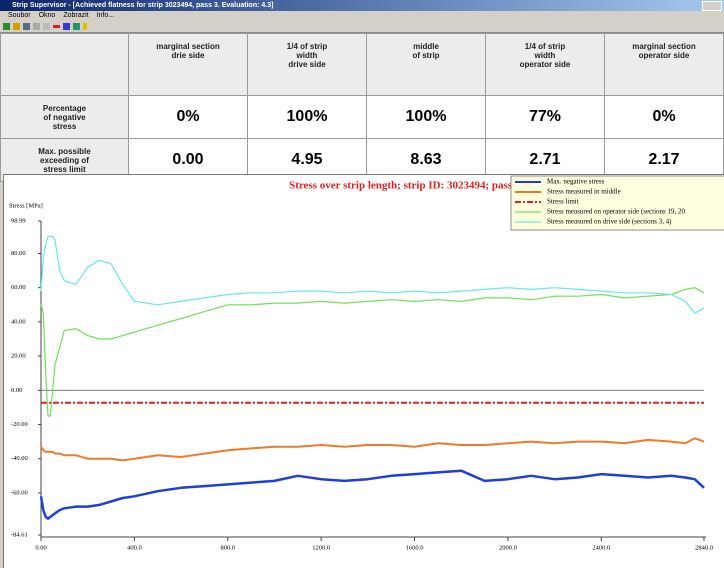  Describe the element at coordinates (188, 64) in the screenshot. I see `column-header: marginal section drie side` at that location.